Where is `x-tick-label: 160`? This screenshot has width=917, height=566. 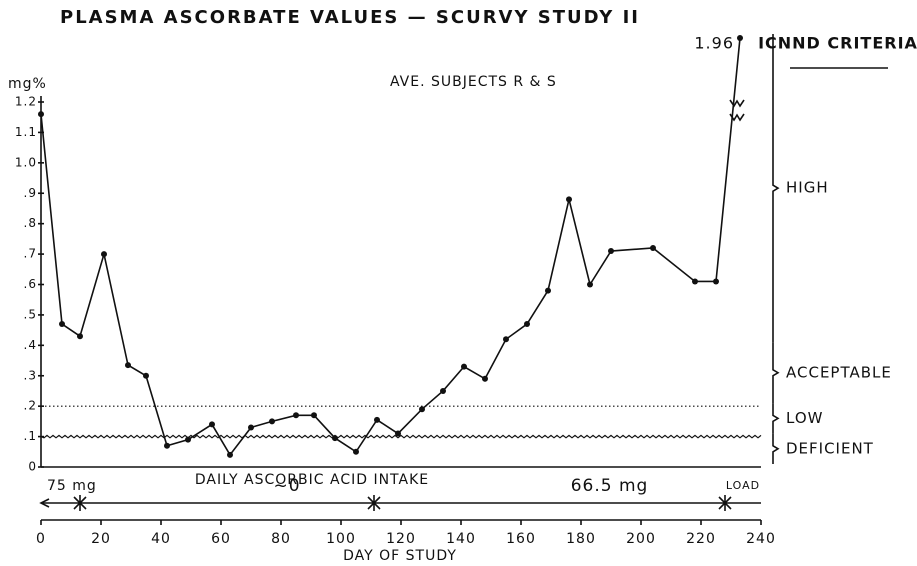
x-tick-label: 160 is located at coordinates (521, 539).